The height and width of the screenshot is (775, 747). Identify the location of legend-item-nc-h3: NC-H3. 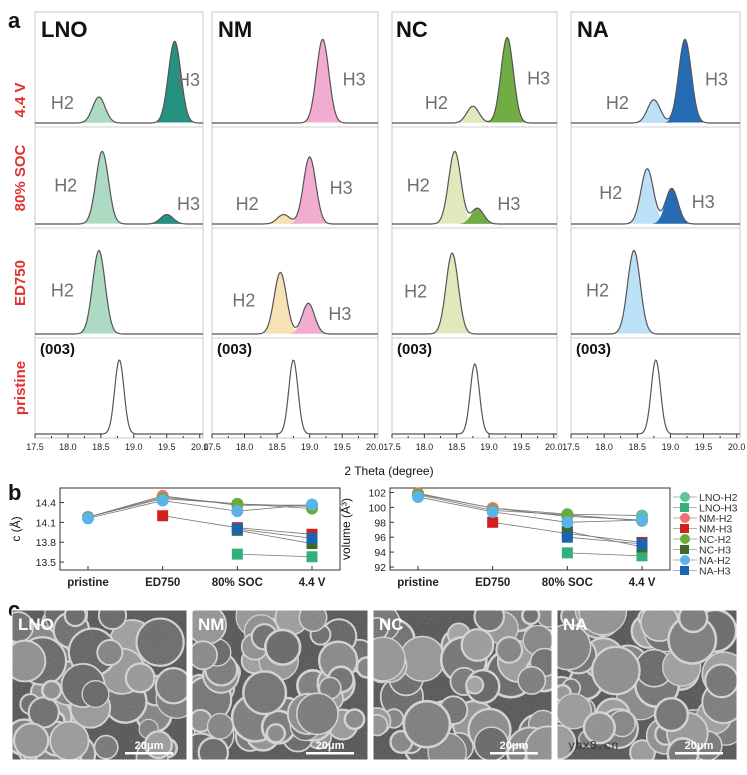
(702, 551).